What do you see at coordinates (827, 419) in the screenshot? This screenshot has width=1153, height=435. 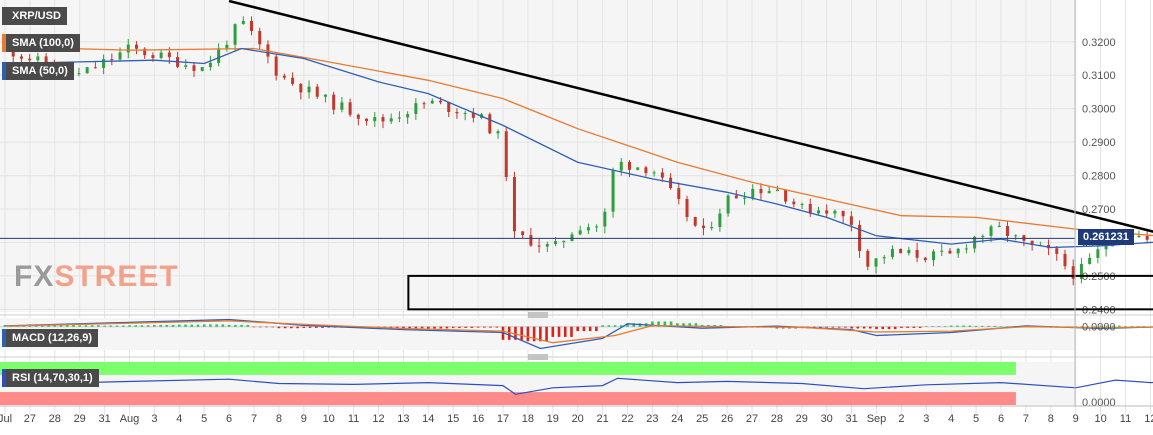 I see `x-tick-label: 30` at bounding box center [827, 419].